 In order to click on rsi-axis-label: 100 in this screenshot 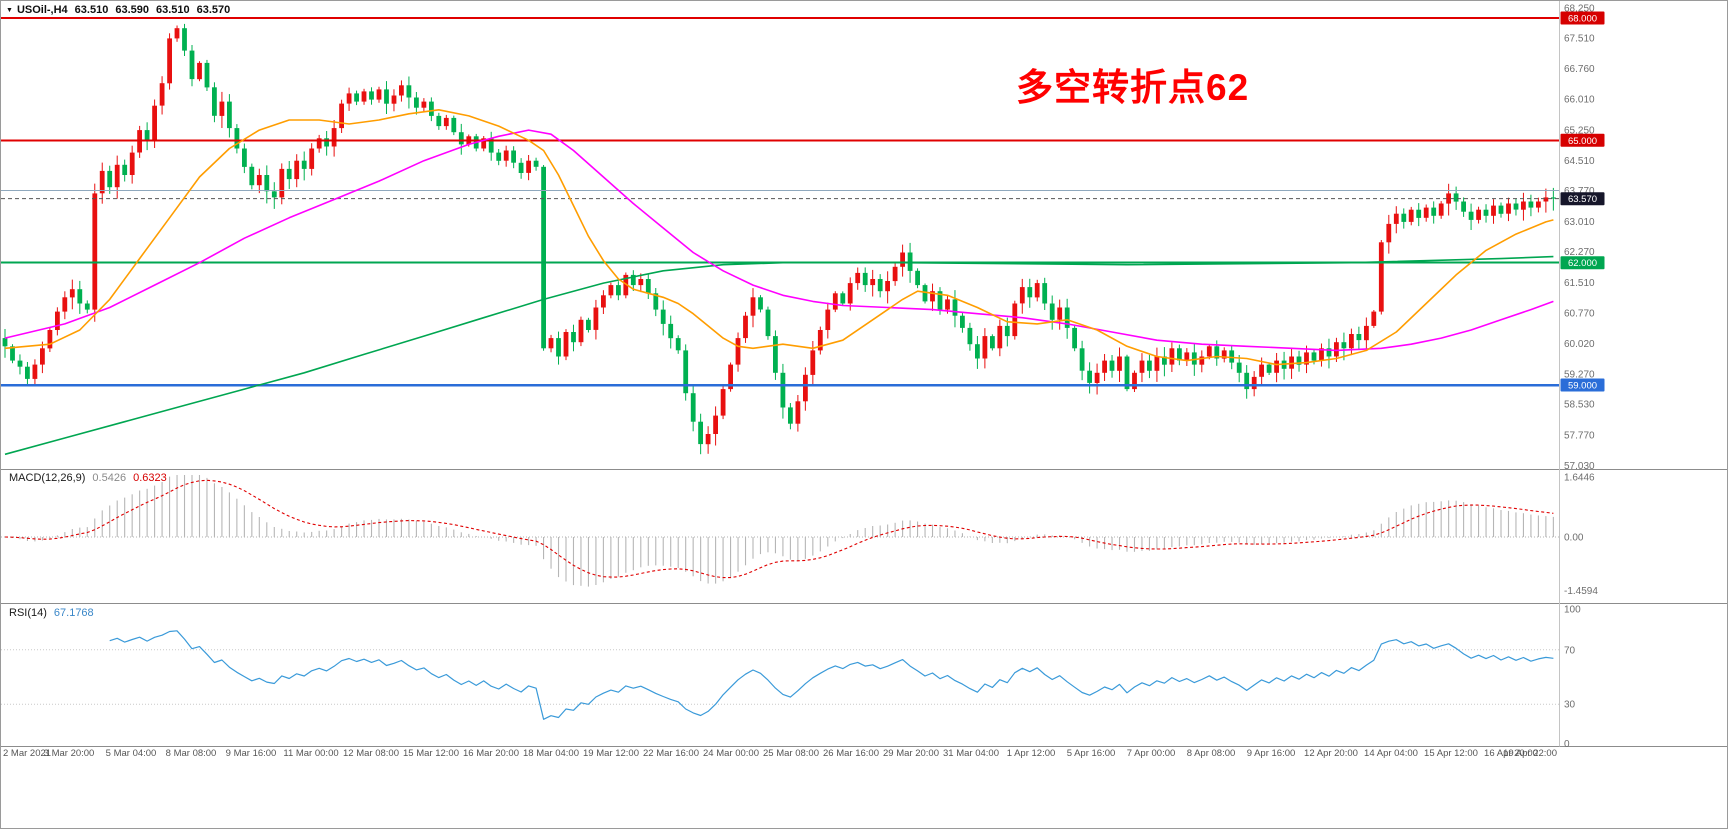, I will do `click(1572, 610)`.